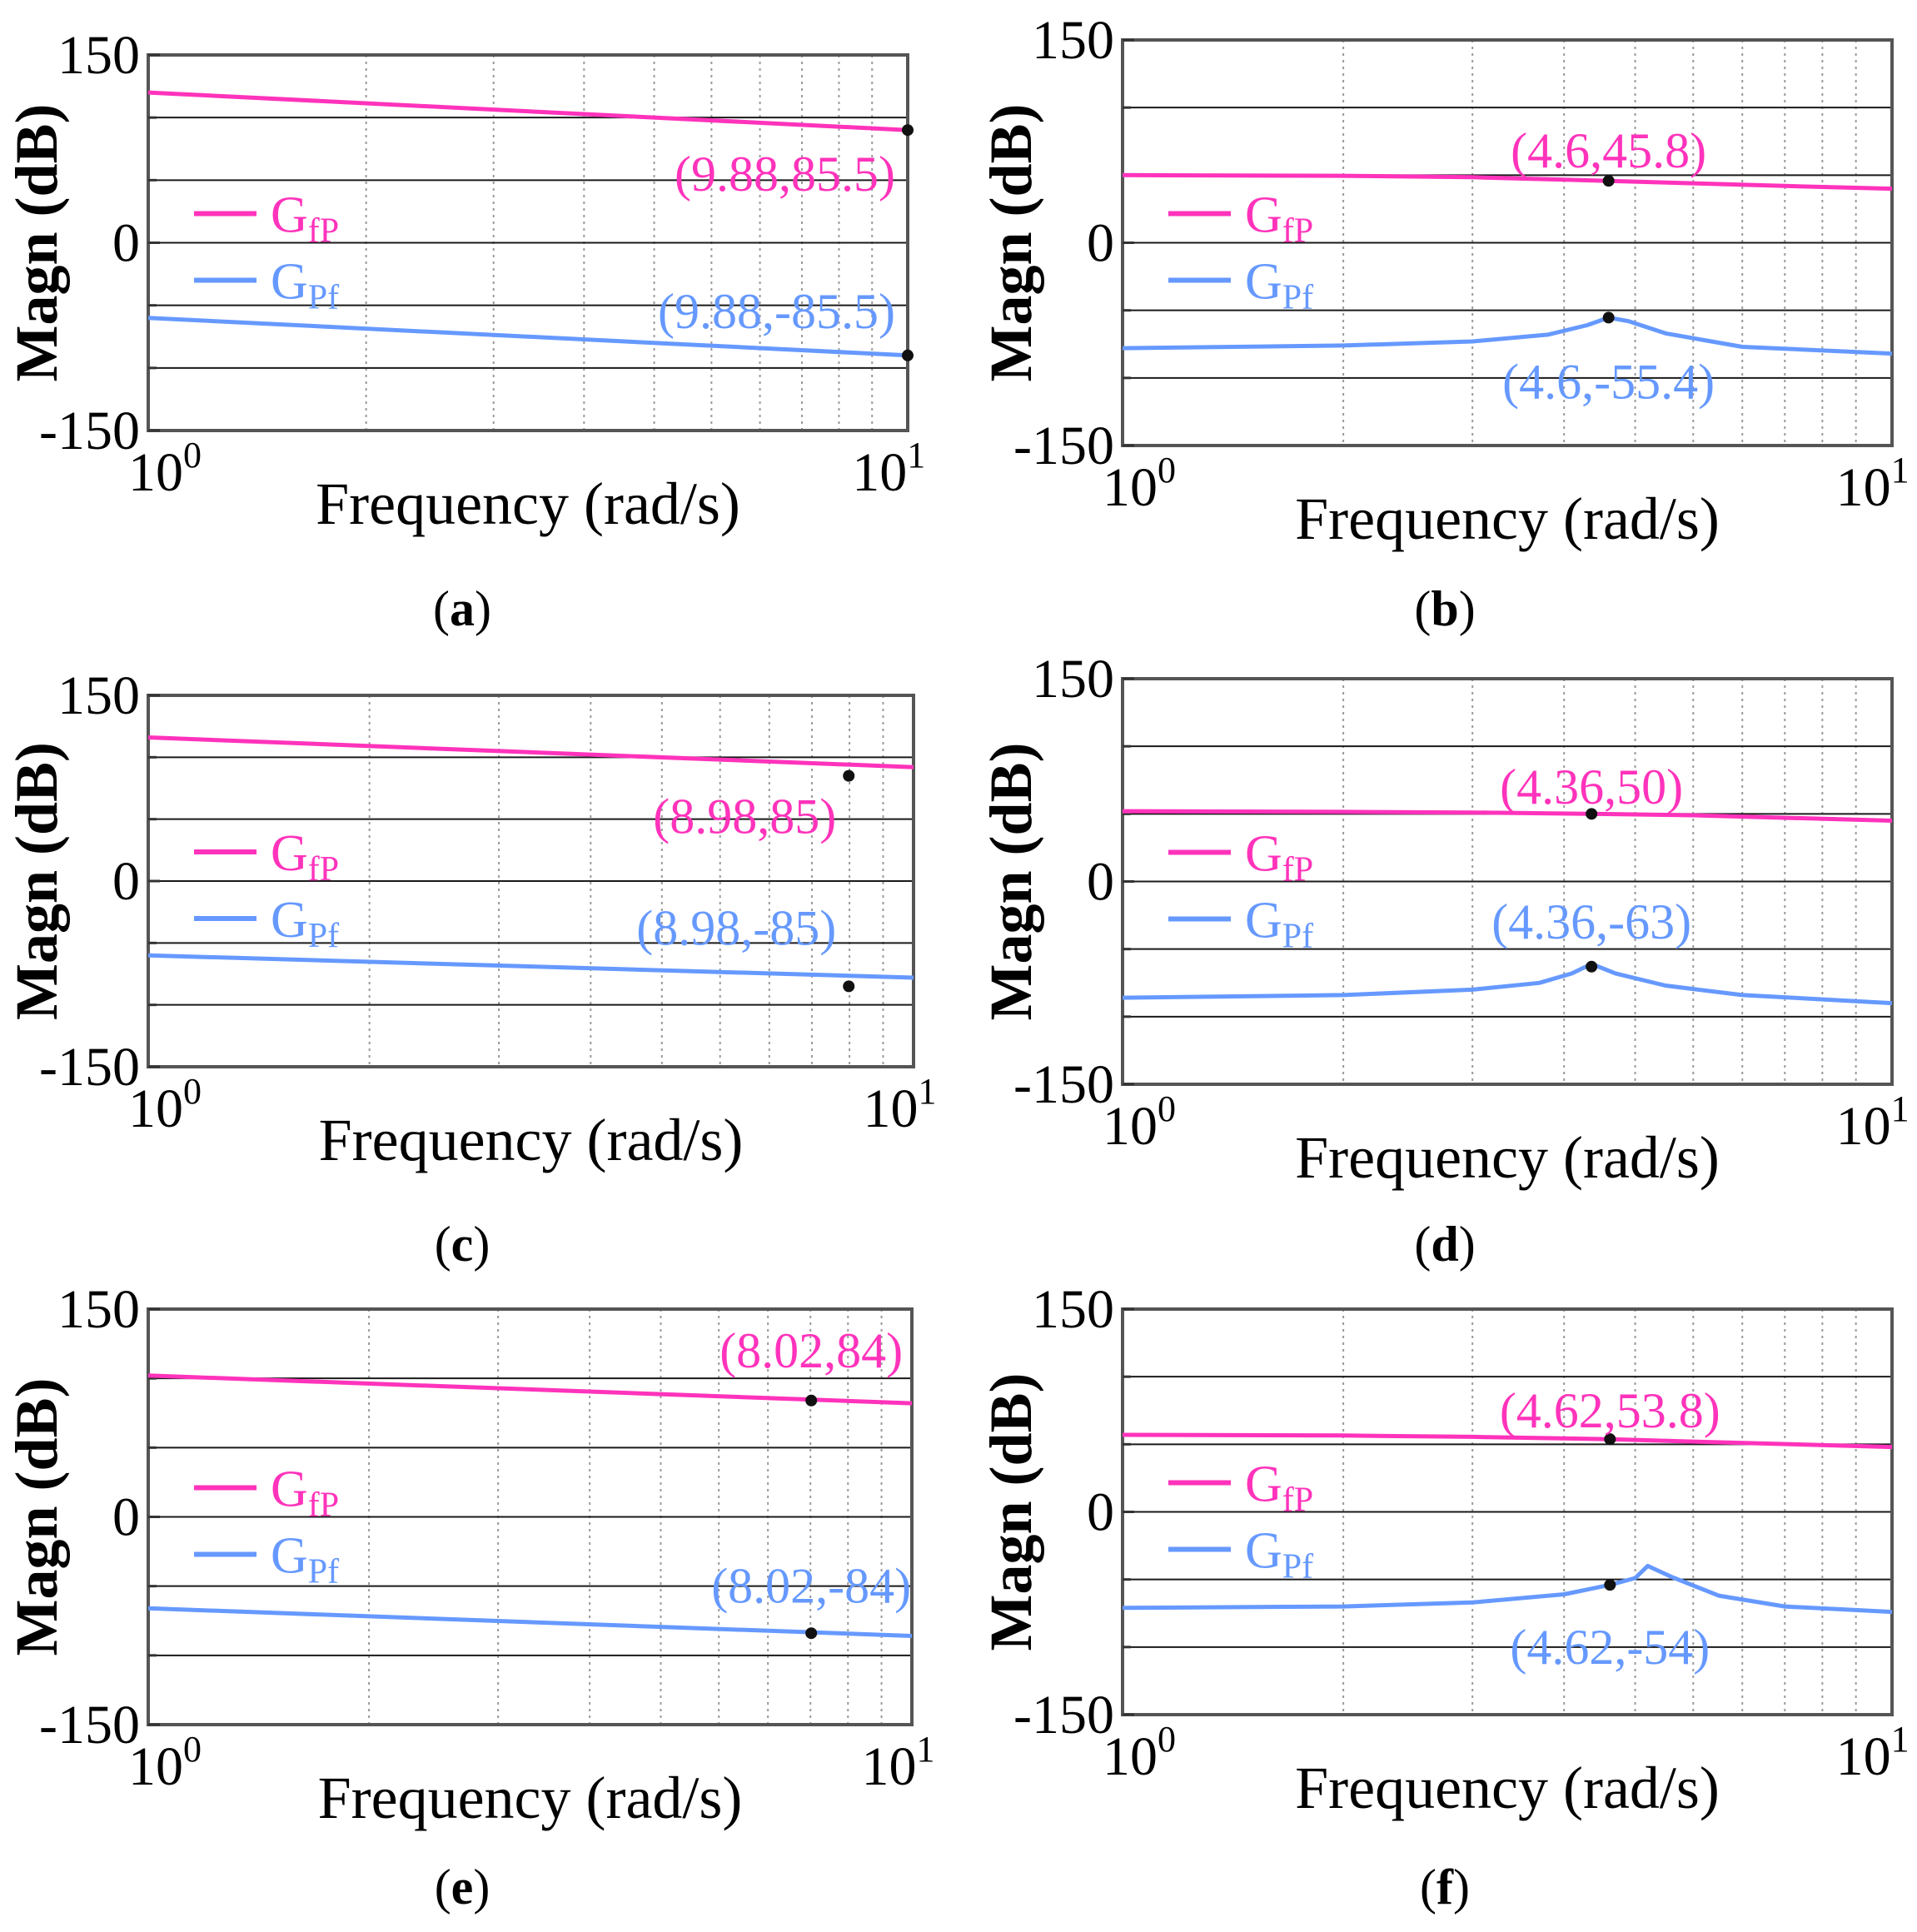 The image size is (1917, 1932). I want to click on data-tip-label: (9.88,85.5), so click(785, 174).